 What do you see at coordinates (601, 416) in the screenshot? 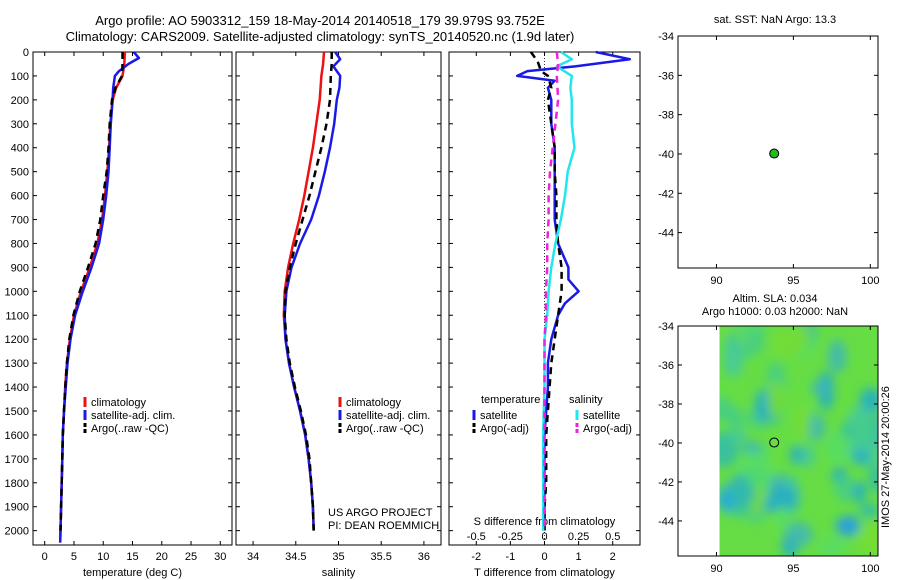
I see `diff-legend-salinity-satellite: satellite` at bounding box center [601, 416].